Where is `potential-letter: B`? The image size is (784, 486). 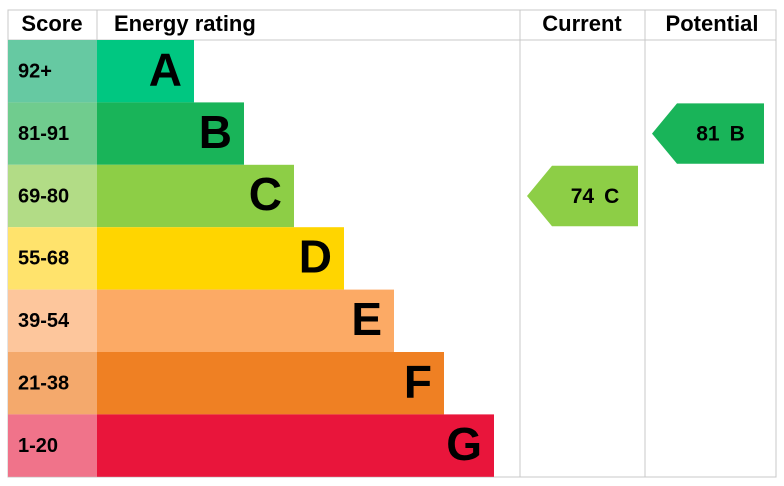 potential-letter: B is located at coordinates (737, 133).